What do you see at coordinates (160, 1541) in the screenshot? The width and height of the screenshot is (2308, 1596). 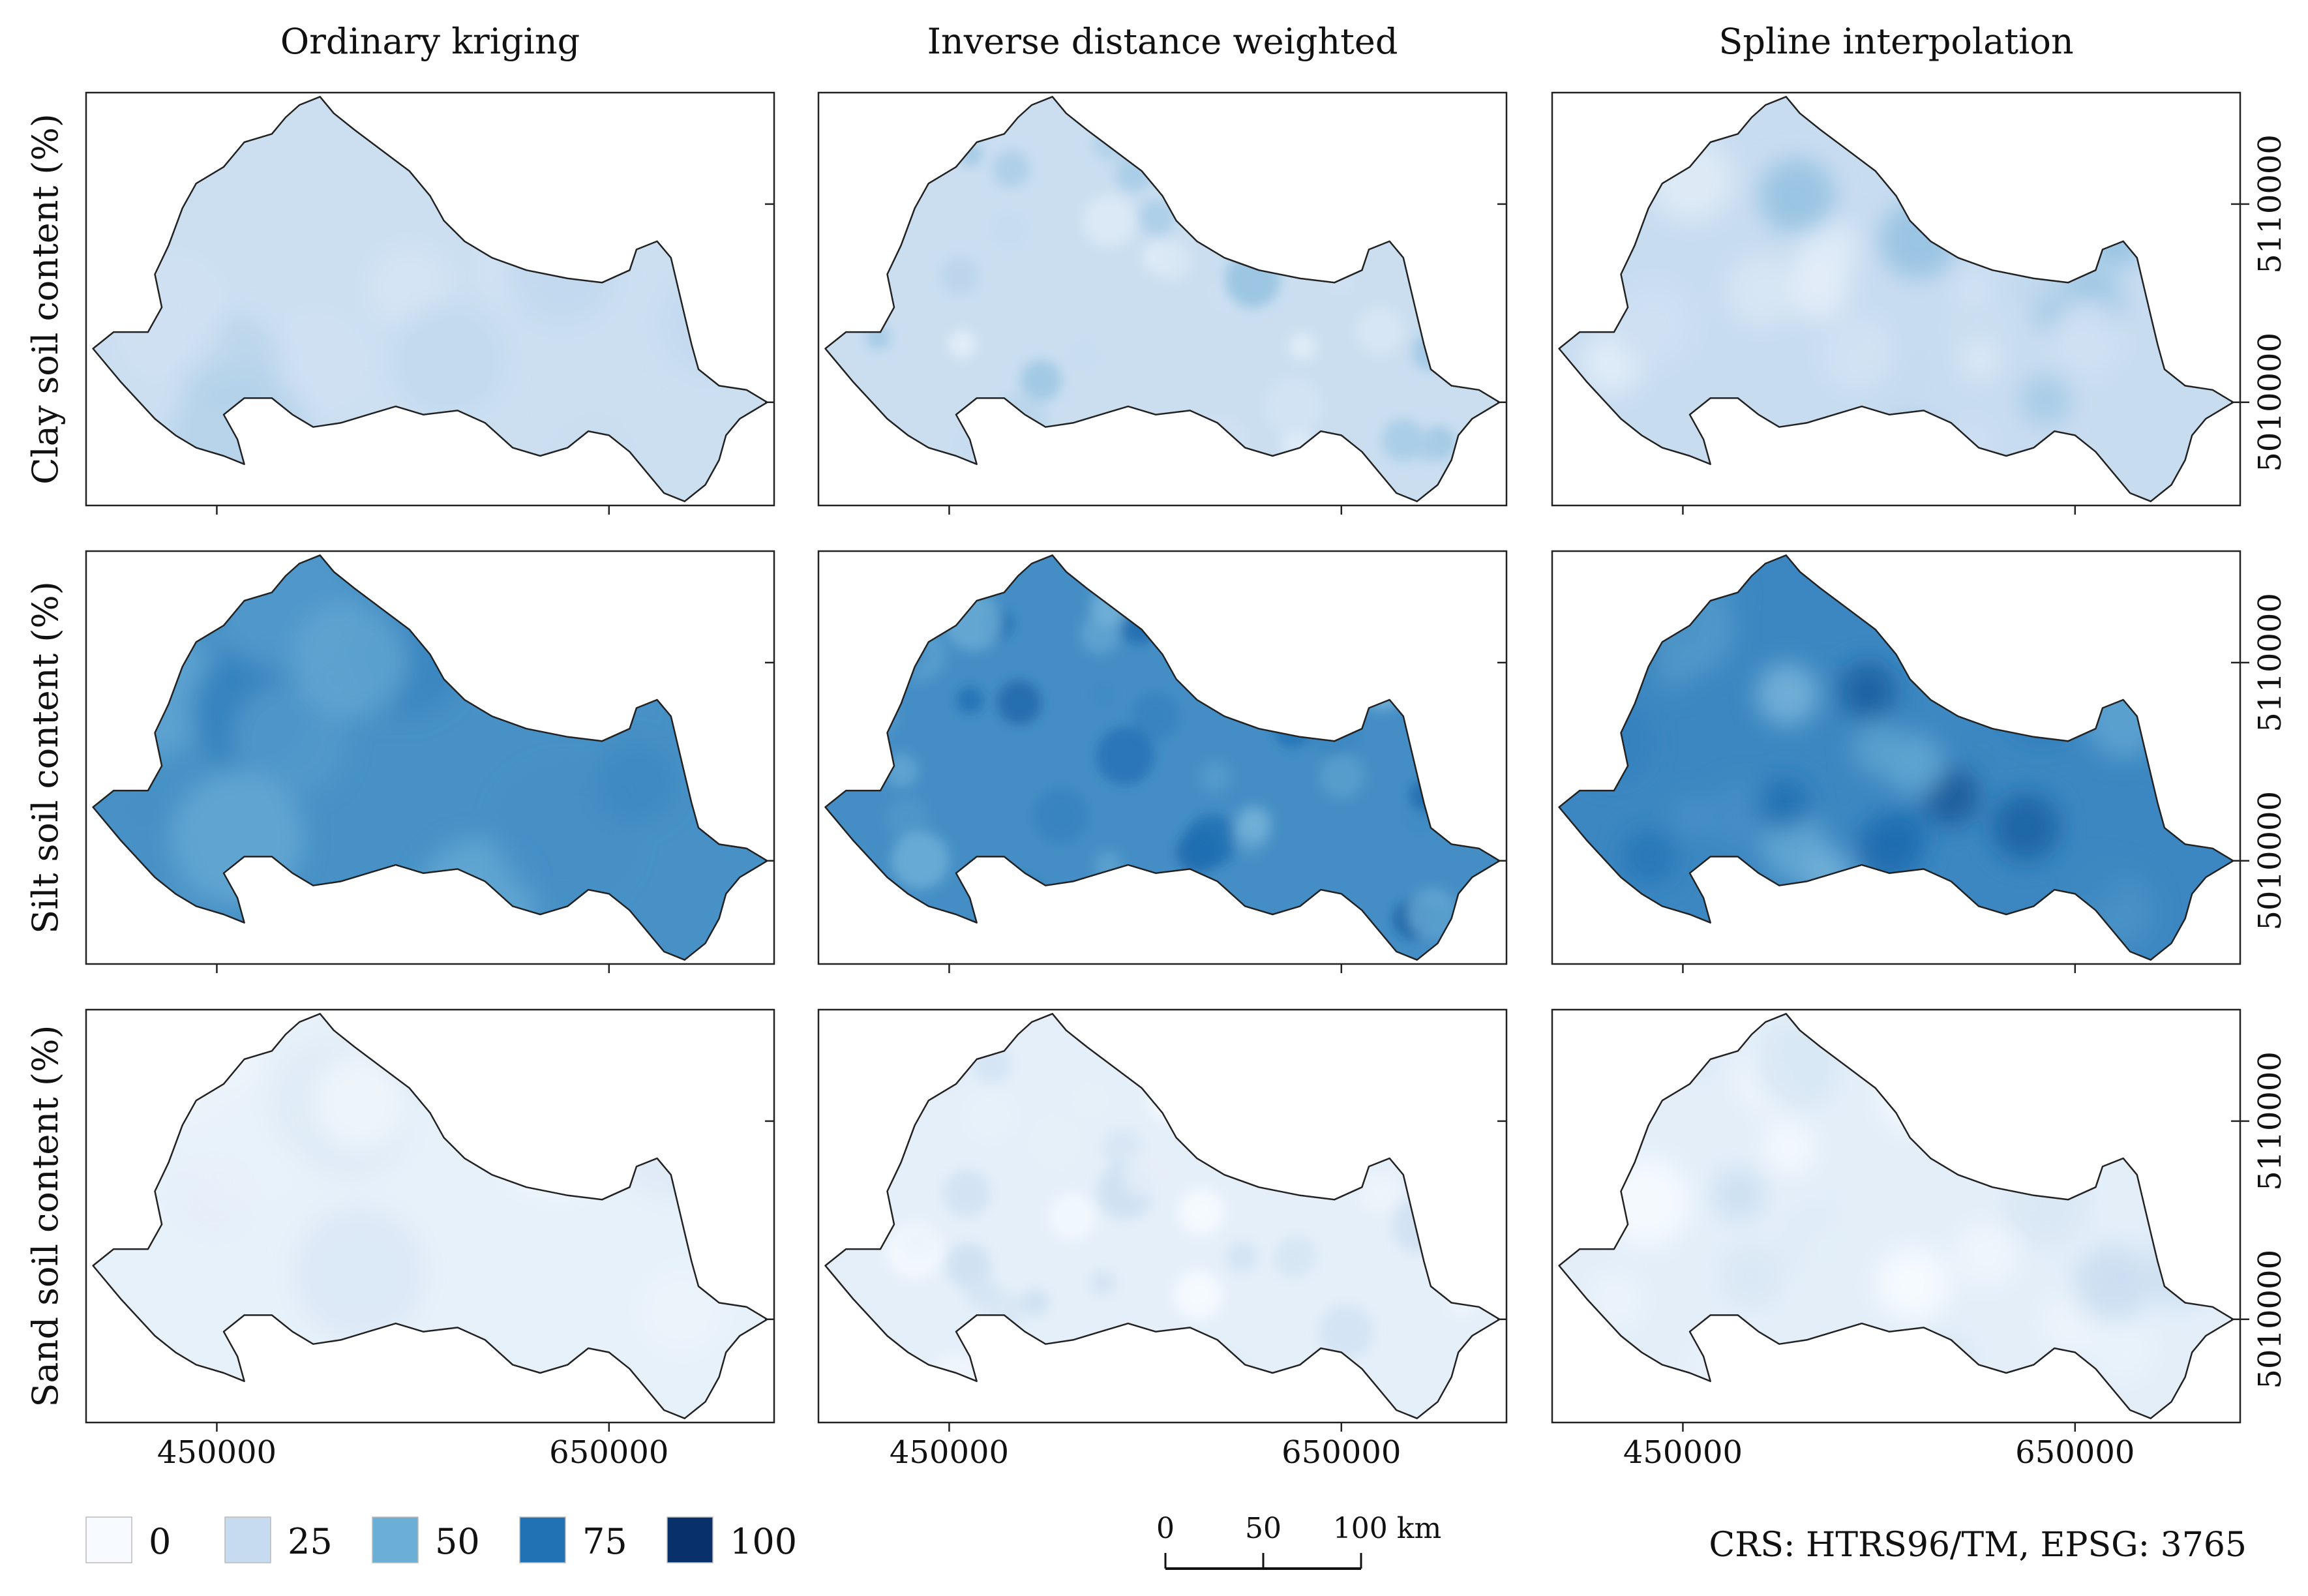 I see `legend-label: 0` at bounding box center [160, 1541].